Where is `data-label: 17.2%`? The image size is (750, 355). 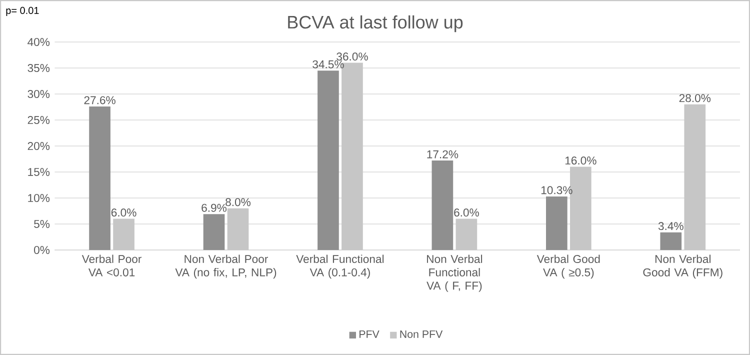 data-label: 17.2% is located at coordinates (442, 154).